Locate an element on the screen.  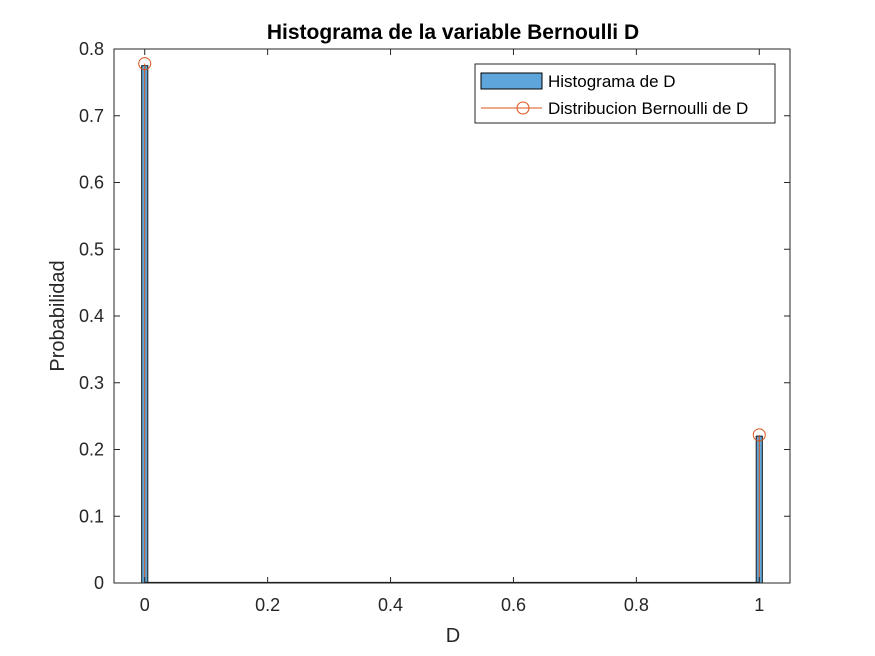
y-tick-label: 0.2 is located at coordinates (91, 450).